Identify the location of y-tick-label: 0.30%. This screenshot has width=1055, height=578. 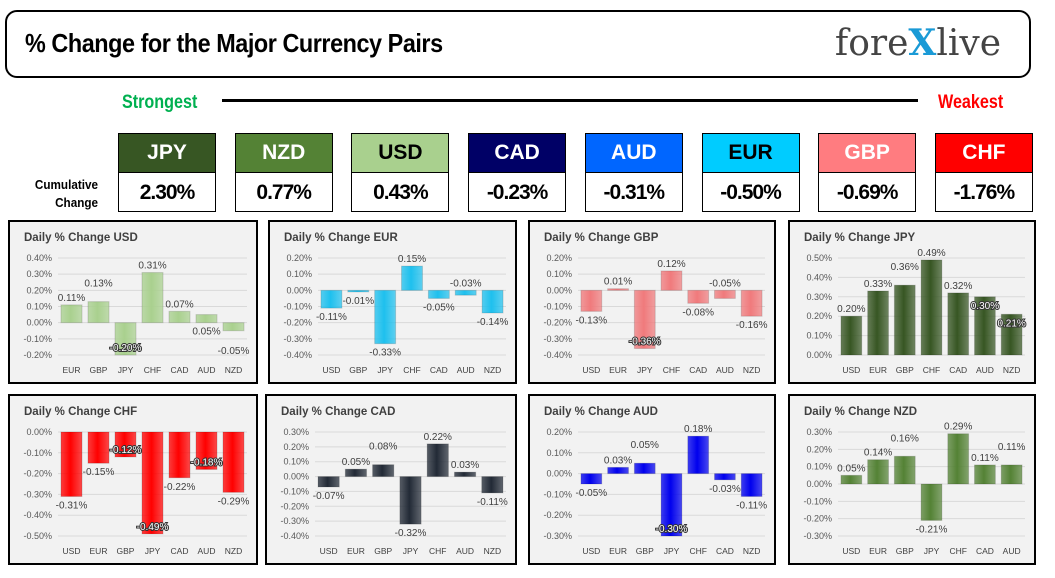
(296, 432).